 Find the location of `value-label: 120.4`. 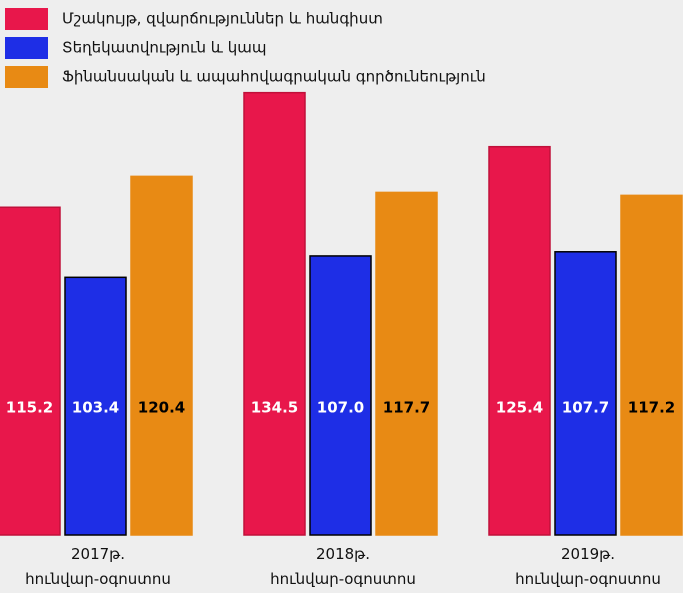

value-label: 120.4 is located at coordinates (161, 408).